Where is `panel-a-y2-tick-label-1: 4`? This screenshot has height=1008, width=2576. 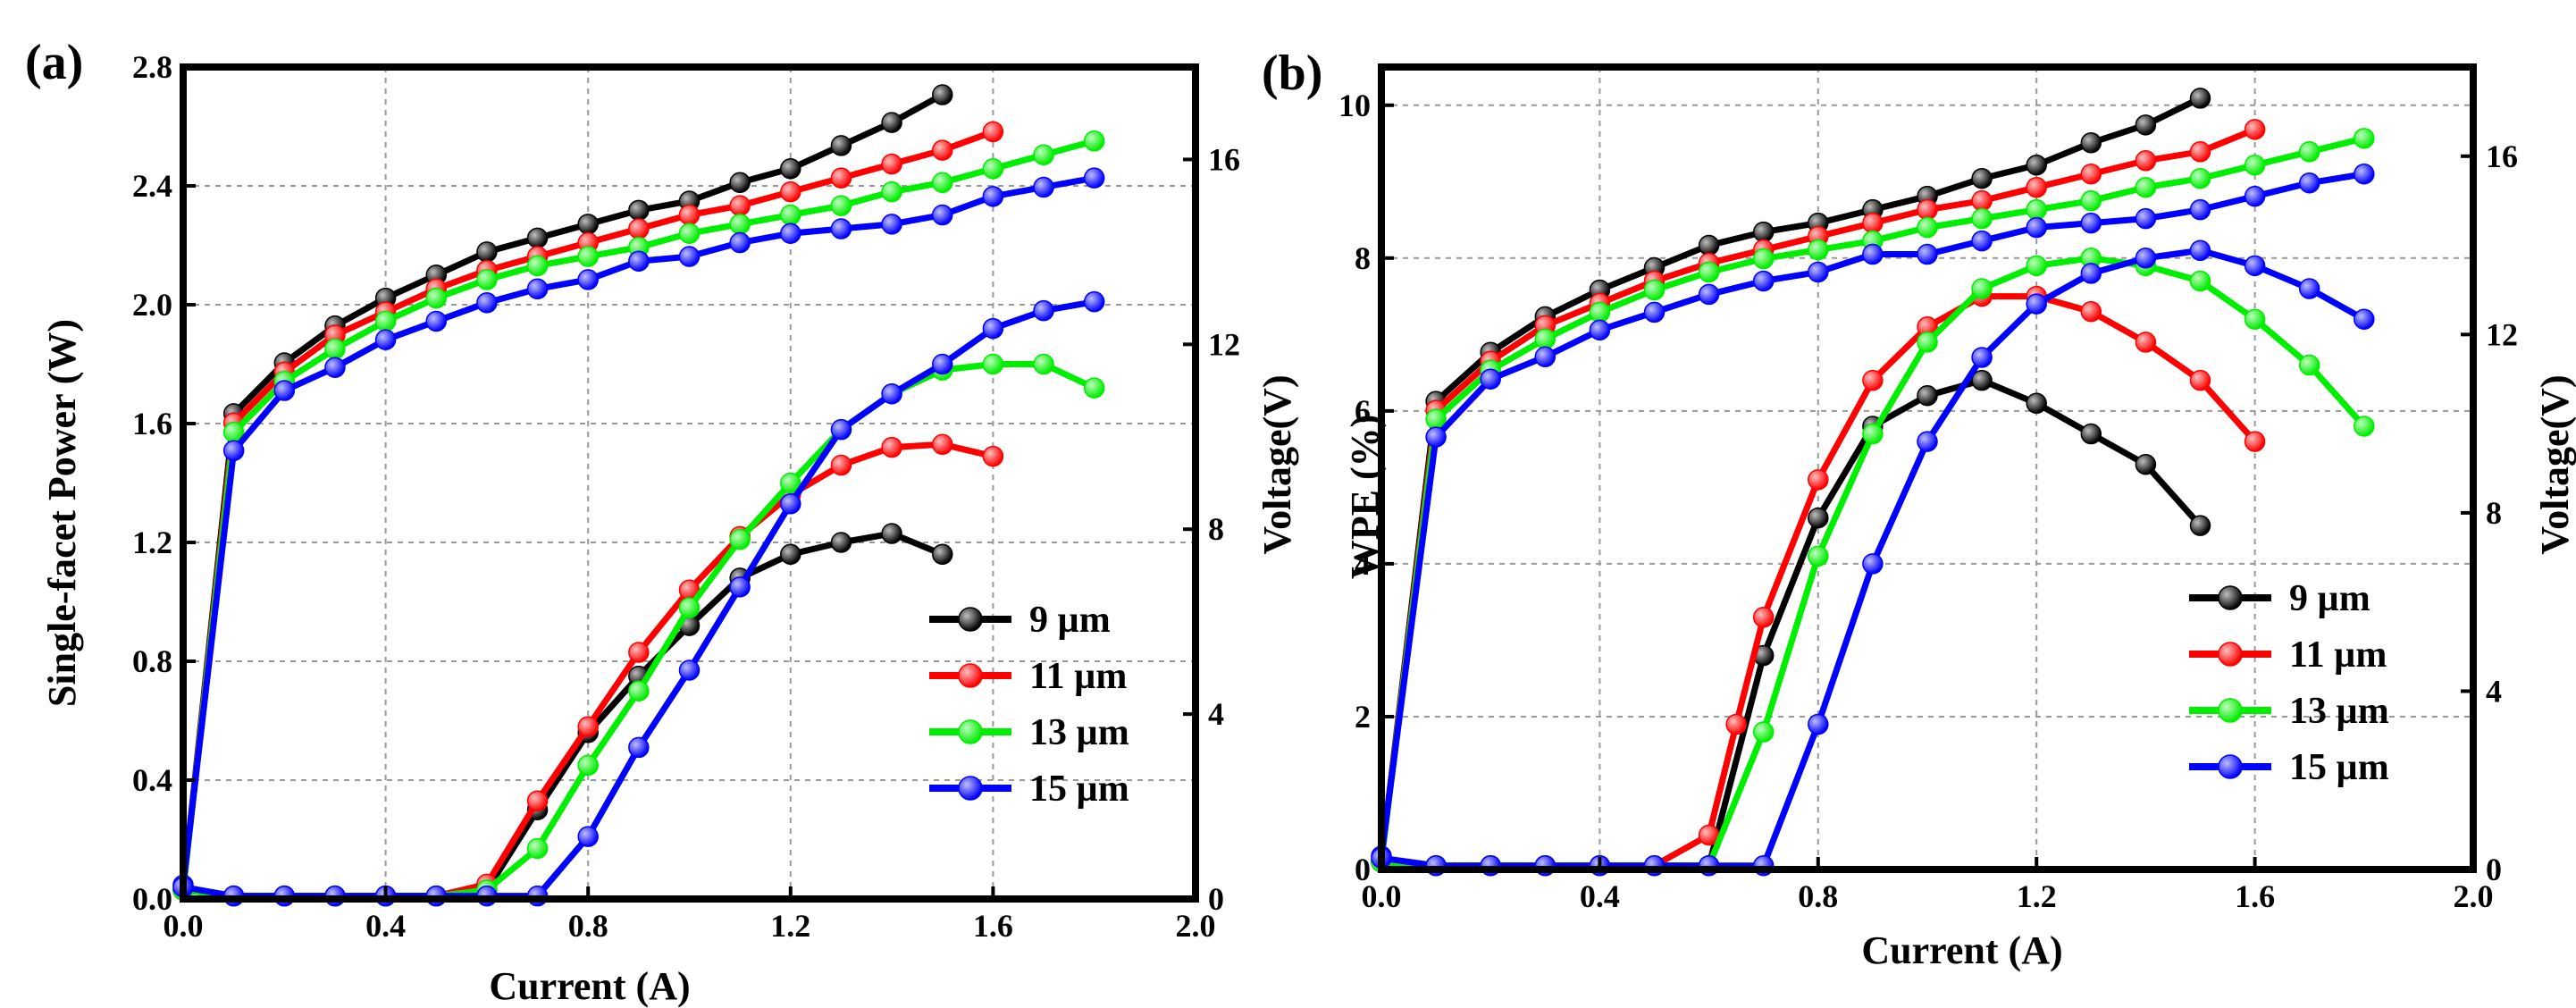
panel-a-y2-tick-label-1: 4 is located at coordinates (1216, 714).